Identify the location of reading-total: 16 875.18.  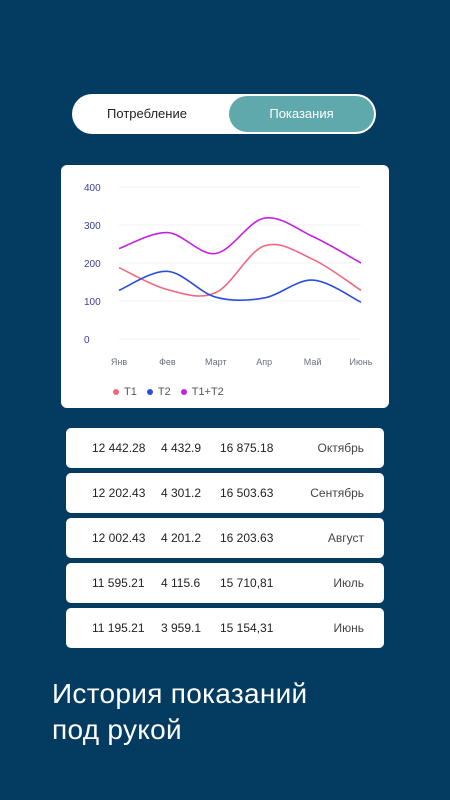
(247, 448).